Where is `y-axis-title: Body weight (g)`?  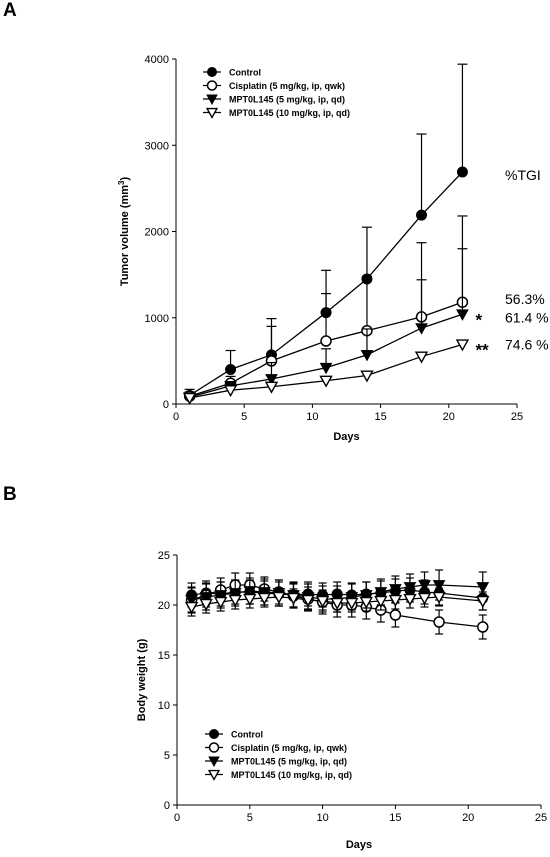
y-axis-title: Body weight (g) is located at coordinates (142, 679).